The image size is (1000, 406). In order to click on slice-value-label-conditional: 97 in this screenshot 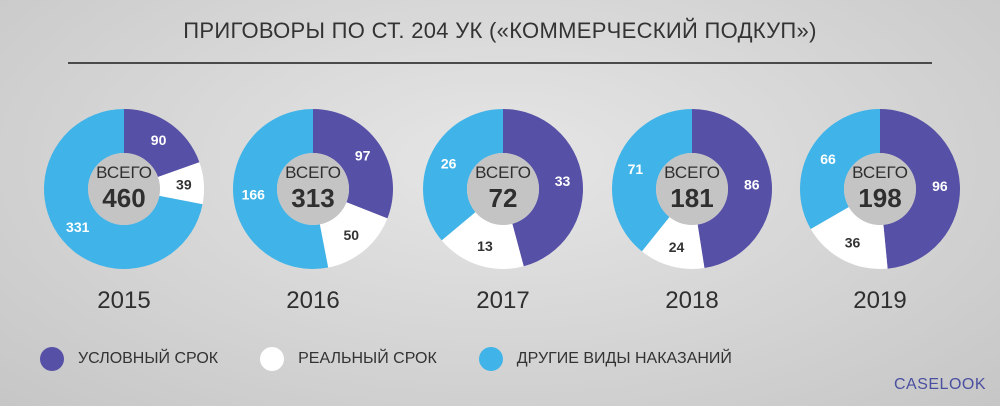, I will do `click(363, 155)`.